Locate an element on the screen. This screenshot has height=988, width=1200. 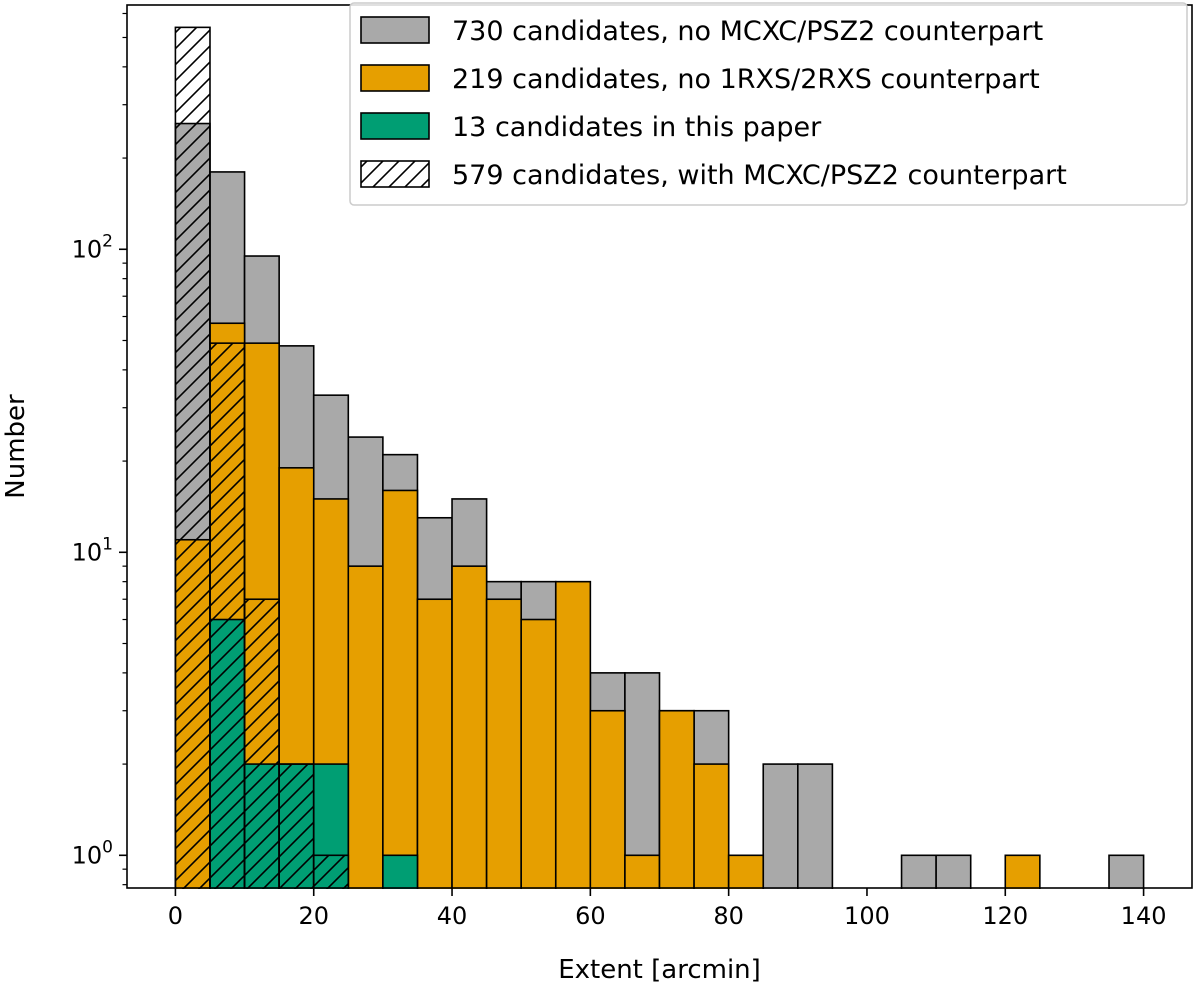
x-tick-label: 100 is located at coordinates (867, 916).